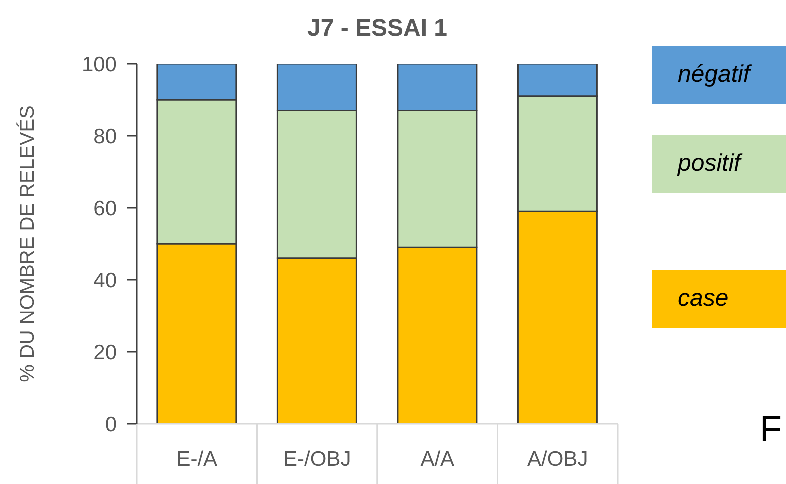 The height and width of the screenshot is (484, 786). I want to click on text: case, so click(719, 299).